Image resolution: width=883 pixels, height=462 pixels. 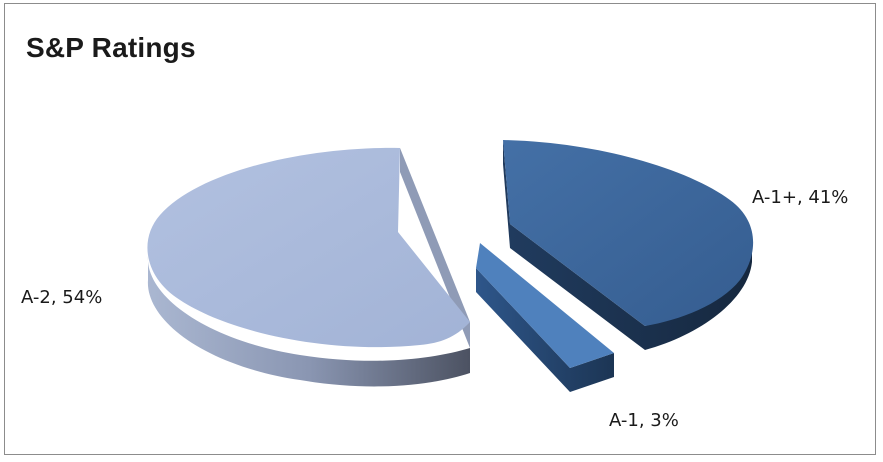 I want to click on slice-a-1-plus-wall, so click(x=506, y=194).